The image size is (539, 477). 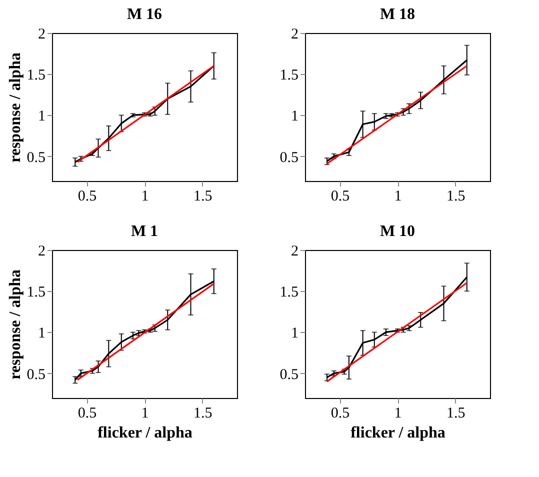 I want to click on chart-title: M 18, so click(x=398, y=14).